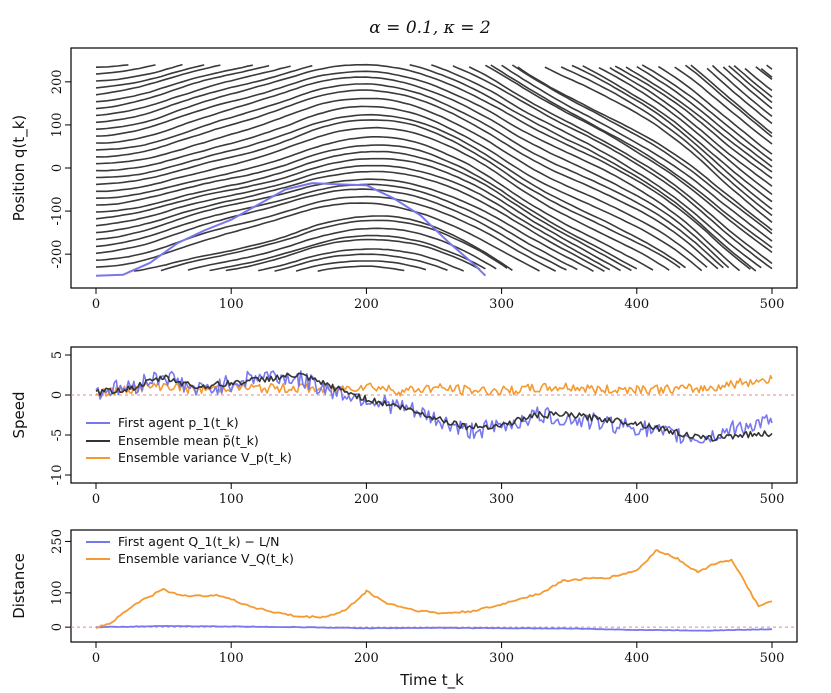 The height and width of the screenshot is (693, 831). What do you see at coordinates (19, 414) in the screenshot?
I see `speed-ylabel: Speed` at bounding box center [19, 414].